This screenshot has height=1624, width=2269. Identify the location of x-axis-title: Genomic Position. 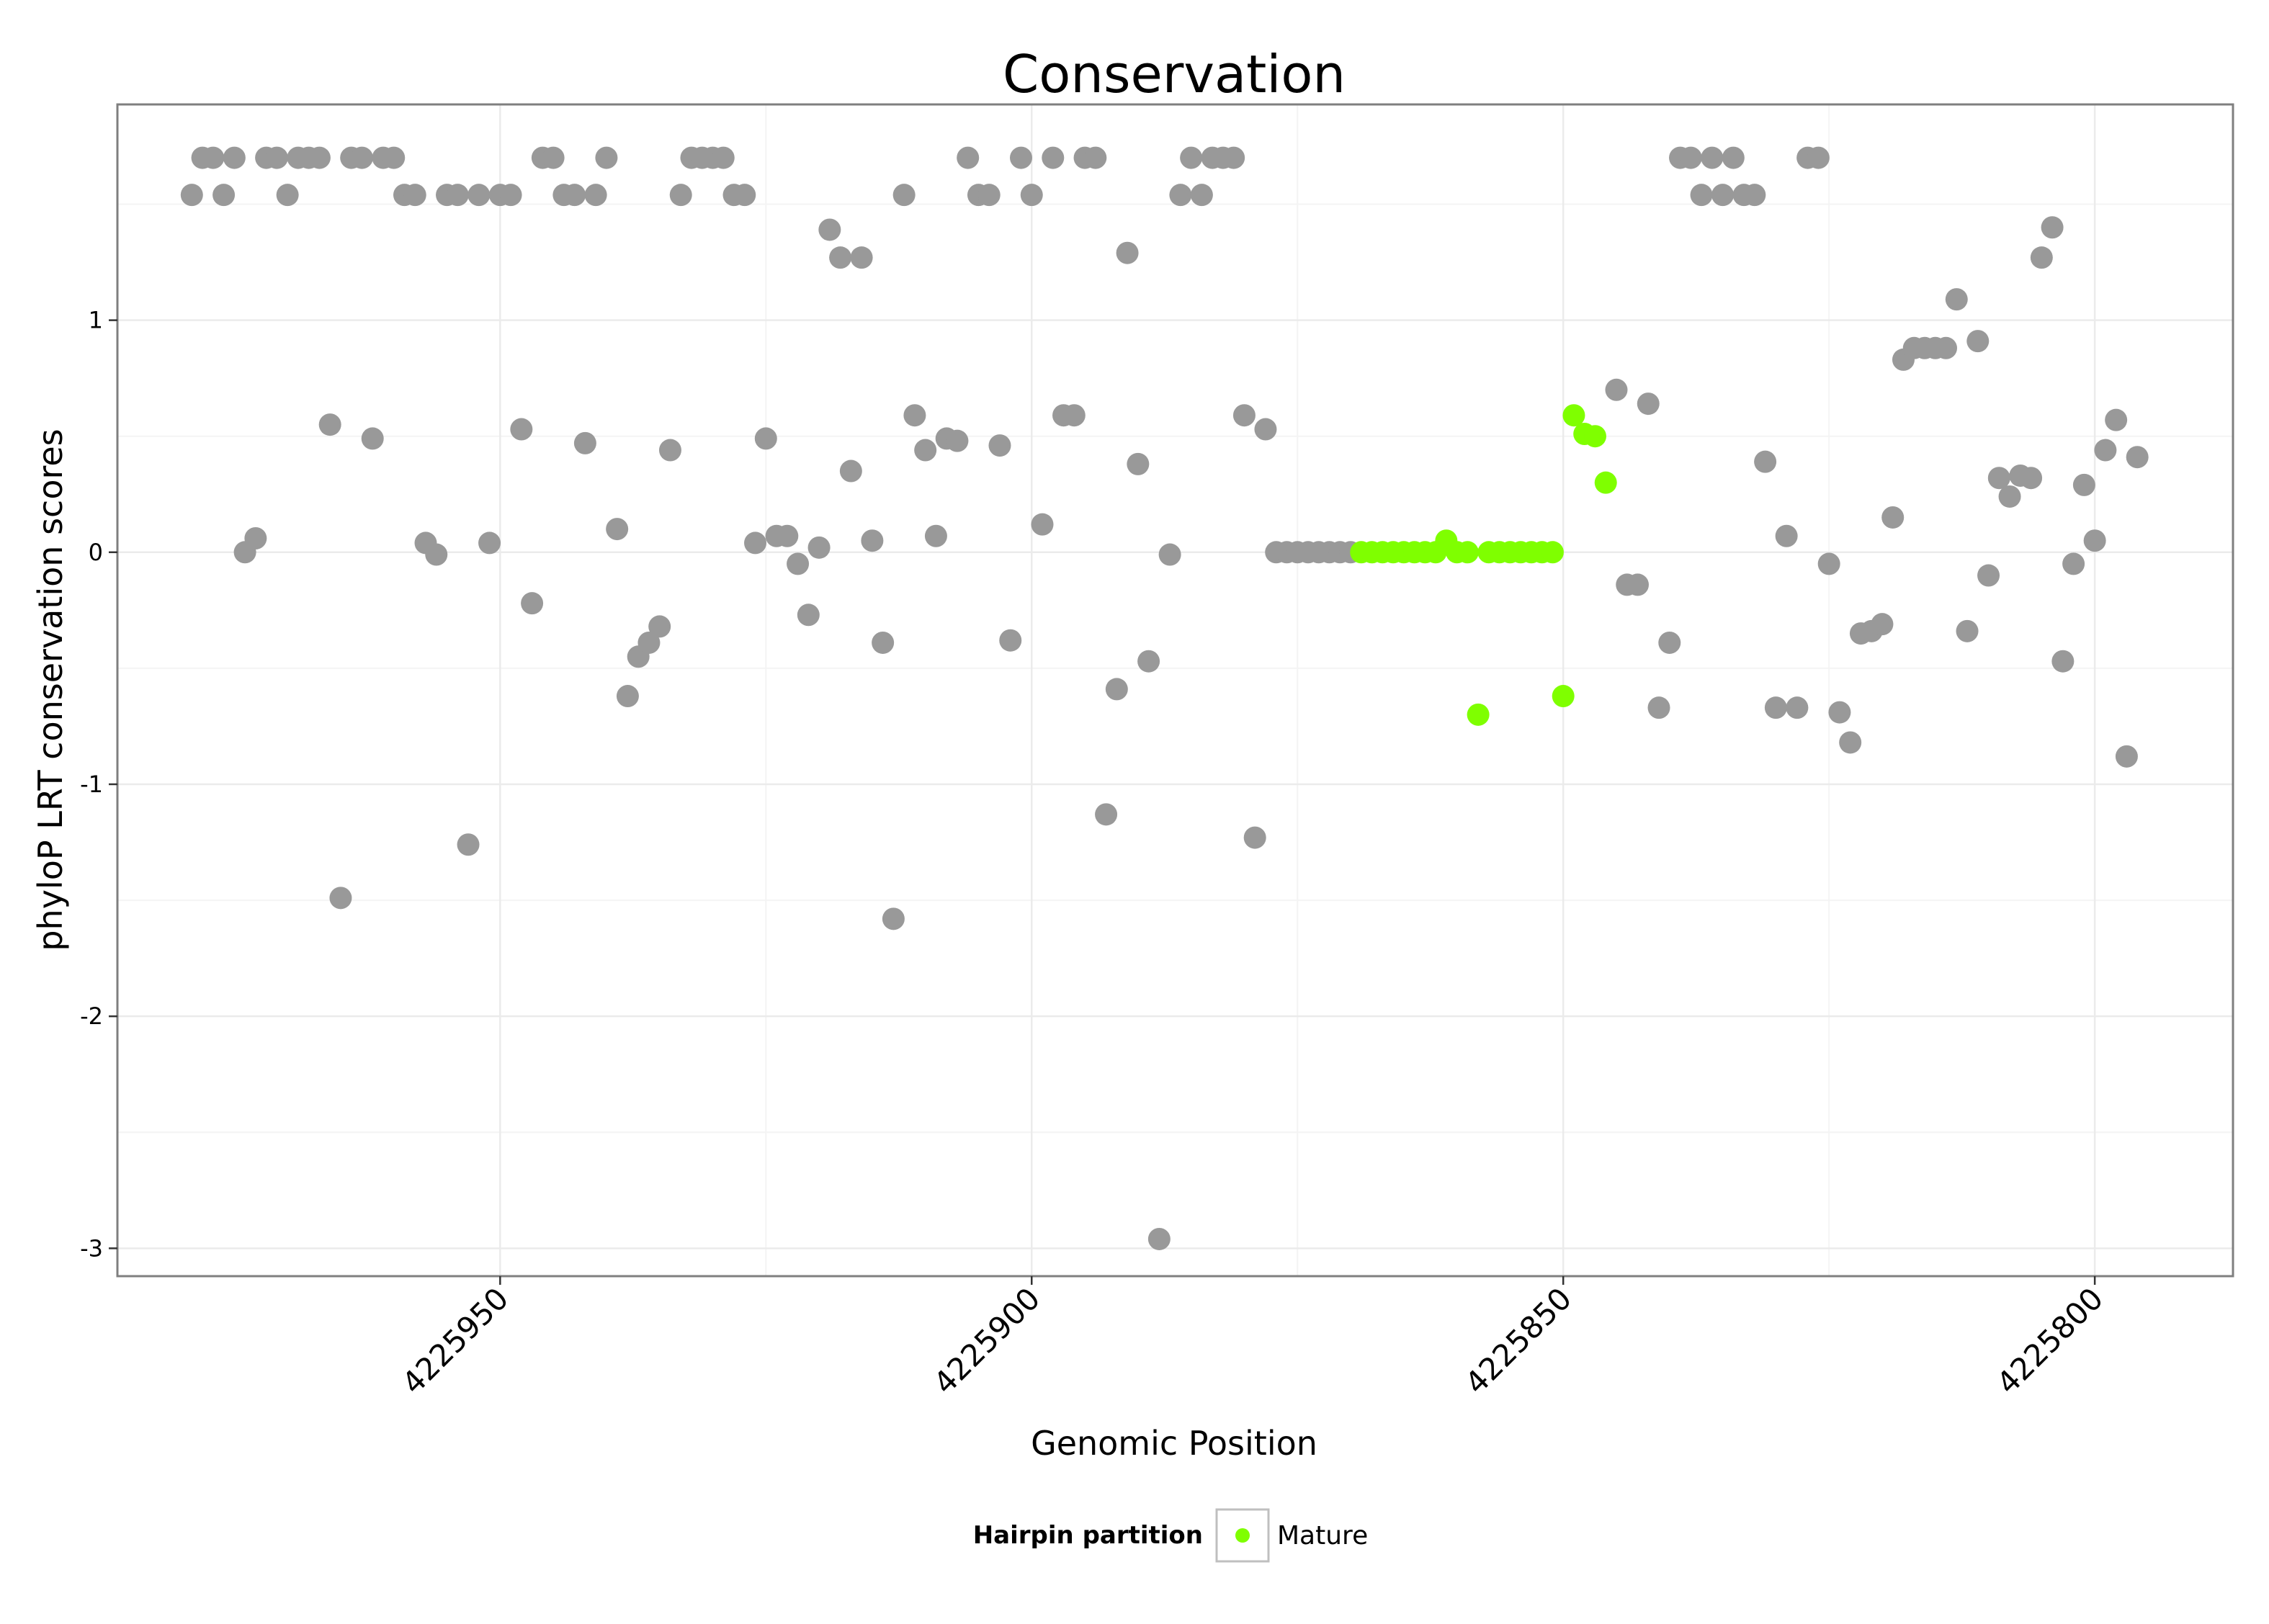
(1174, 1443).